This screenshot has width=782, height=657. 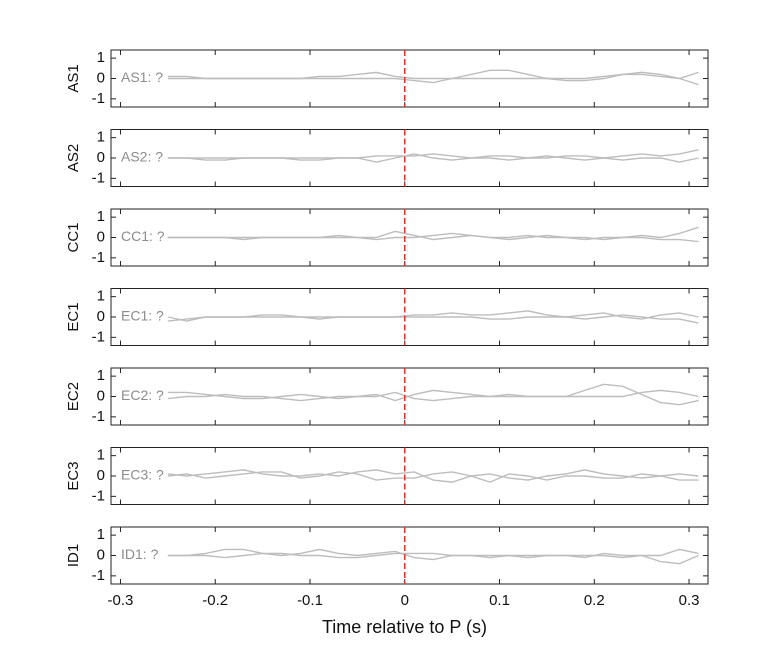 What do you see at coordinates (142, 395) in the screenshot?
I see `annotation: EC2: ?` at bounding box center [142, 395].